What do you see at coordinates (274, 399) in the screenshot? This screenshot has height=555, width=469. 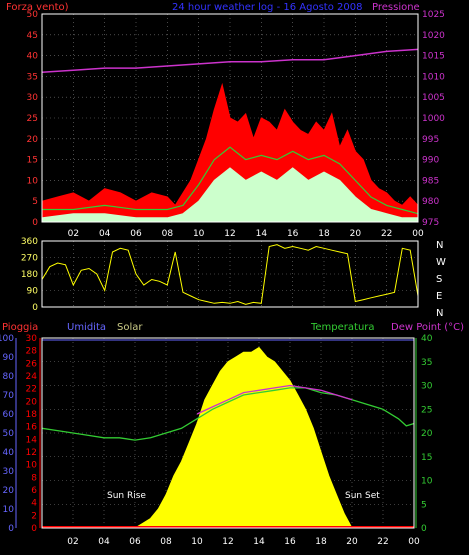 I see `dewpoint-line` at bounding box center [274, 399].